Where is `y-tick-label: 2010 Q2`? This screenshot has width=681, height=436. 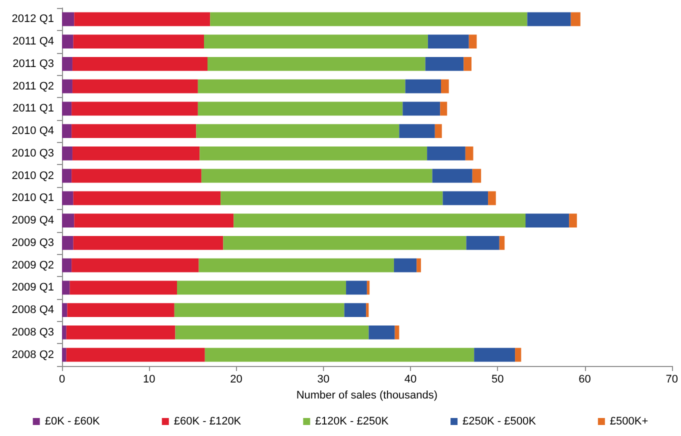 y-tick-label: 2010 Q2 is located at coordinates (33, 176).